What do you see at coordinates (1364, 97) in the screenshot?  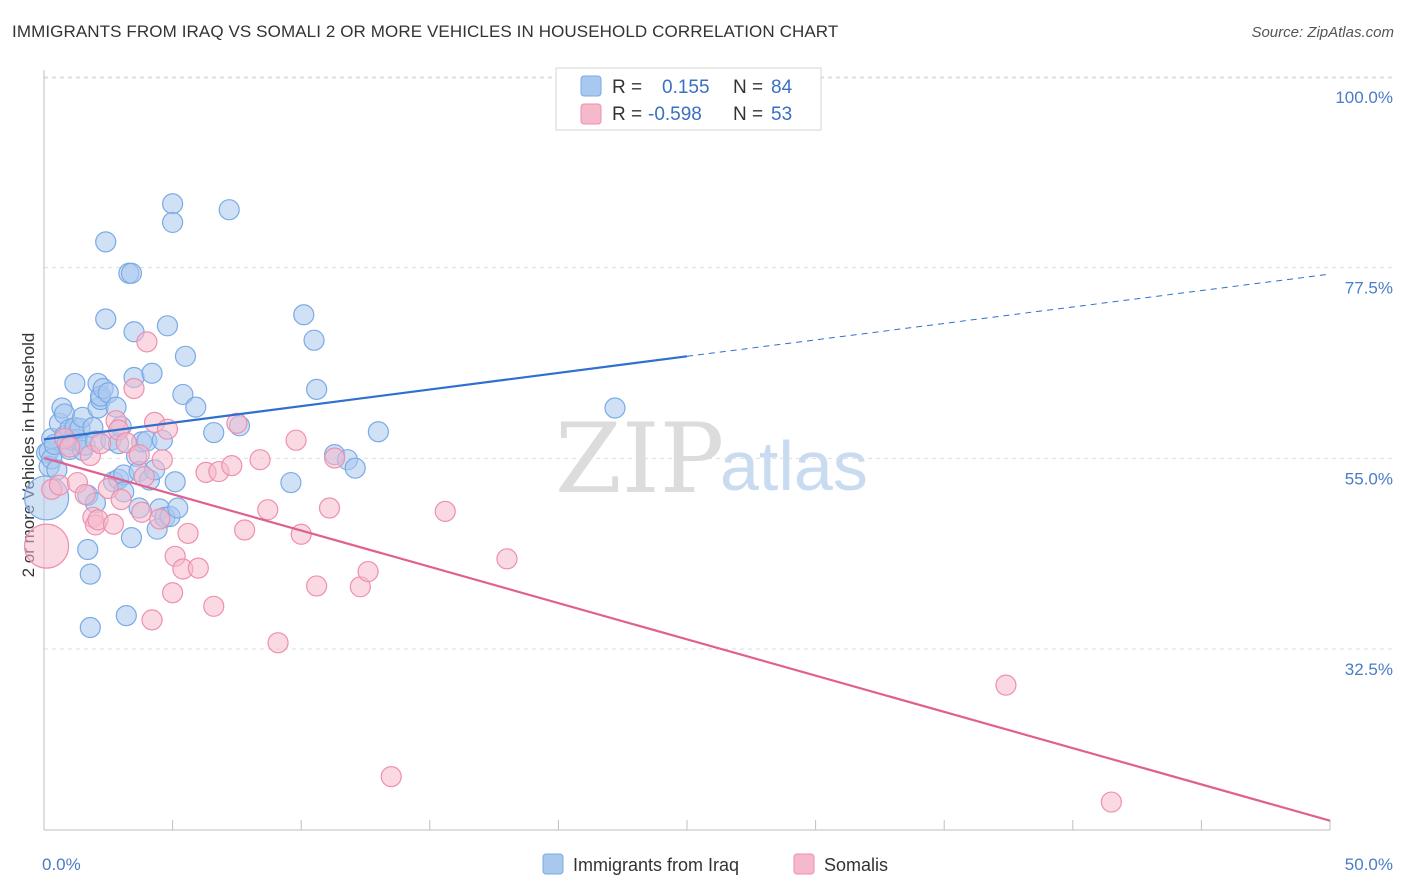 I see `y-tick-label-0: 100.0%` at bounding box center [1364, 97].